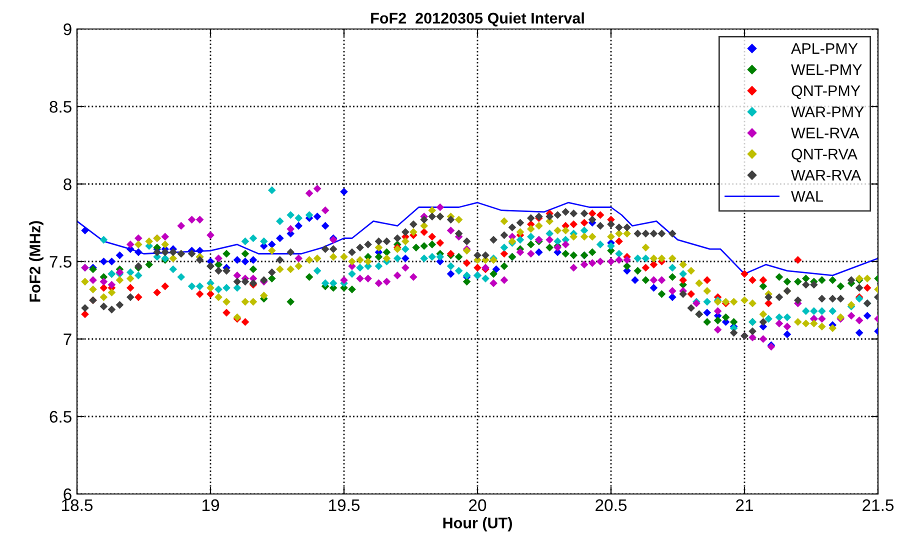 This screenshot has width=899, height=537. Describe the element at coordinates (827, 112) in the screenshot. I see `legend-label: WAR-PMY` at that location.